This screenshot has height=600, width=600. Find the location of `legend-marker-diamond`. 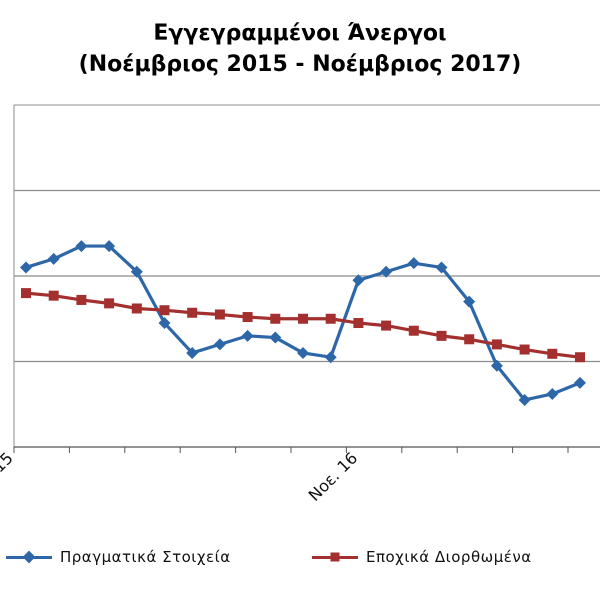

legend-marker-diamond is located at coordinates (29, 557).